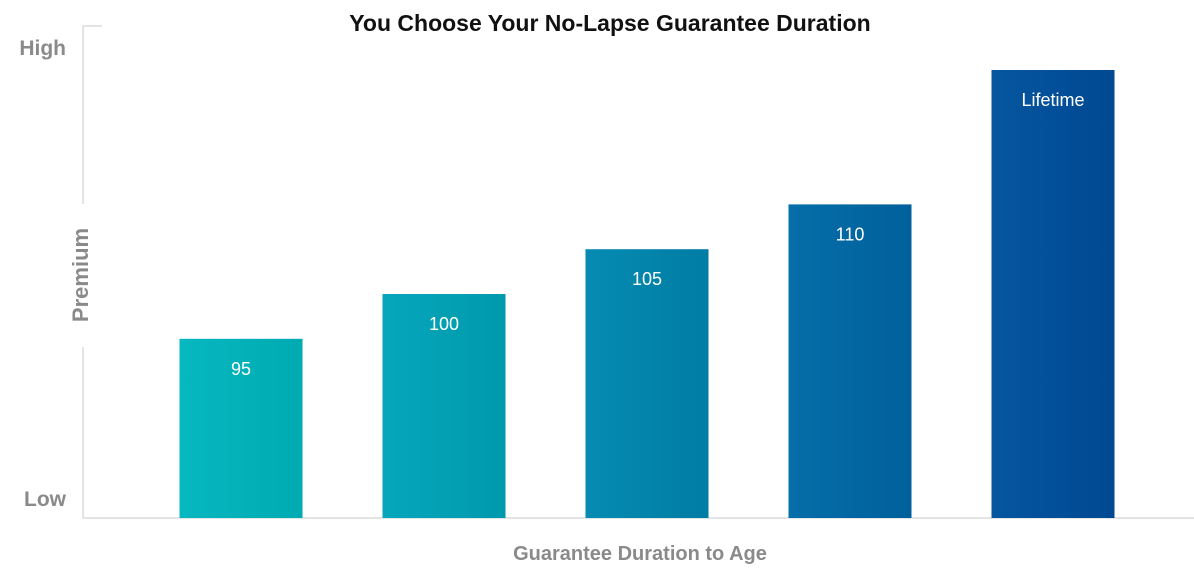 The height and width of the screenshot is (569, 1194). I want to click on x-axis-label: Guarantee Duration to Age, so click(640, 554).